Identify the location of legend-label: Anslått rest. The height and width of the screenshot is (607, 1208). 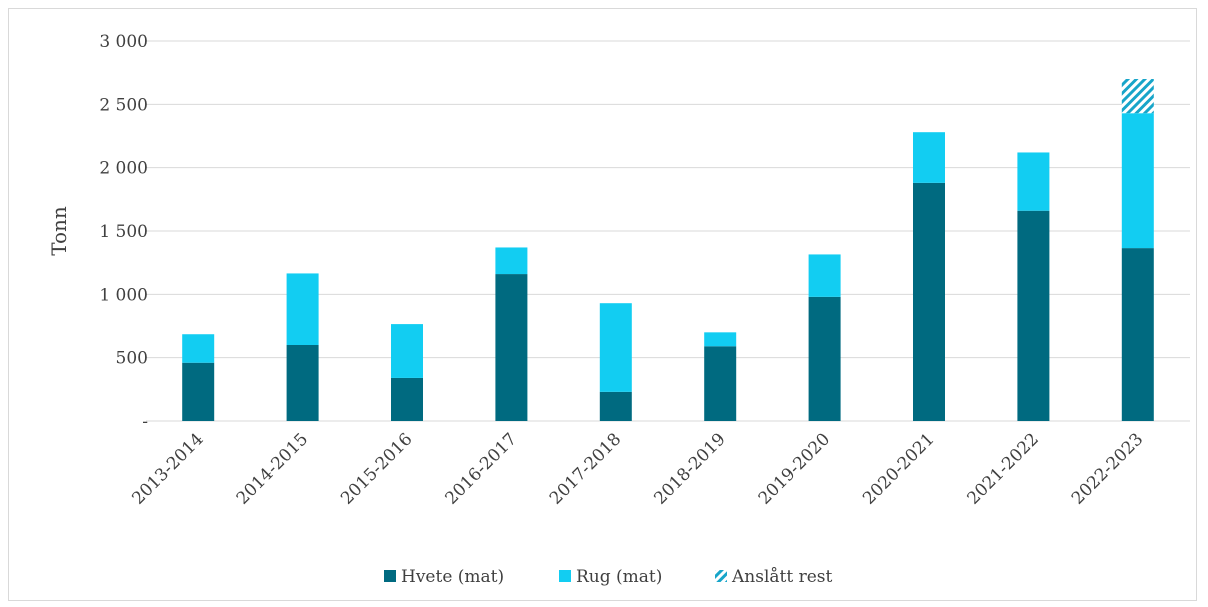
(782, 577).